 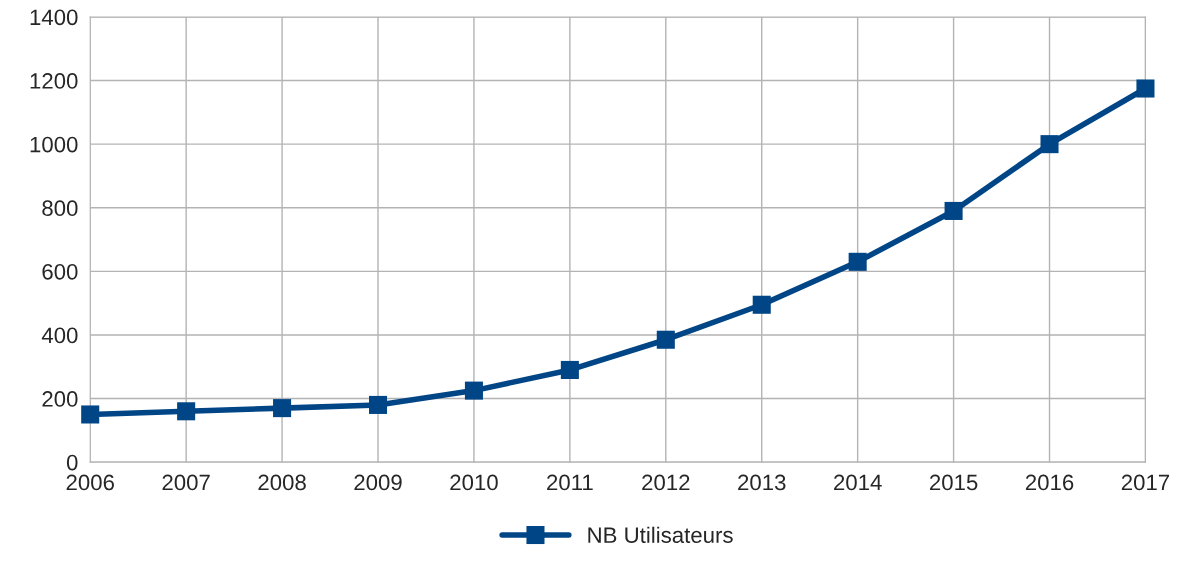 I want to click on x-tick-label: 2016, so click(x=1049, y=482).